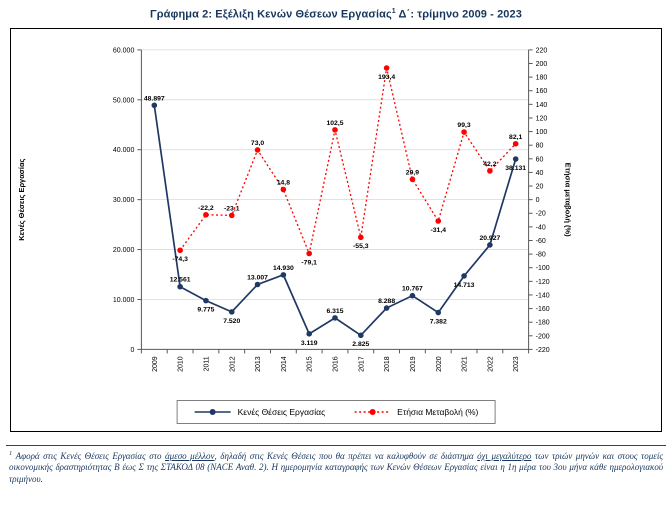  I want to click on footnote-separator, so click(336, 445).